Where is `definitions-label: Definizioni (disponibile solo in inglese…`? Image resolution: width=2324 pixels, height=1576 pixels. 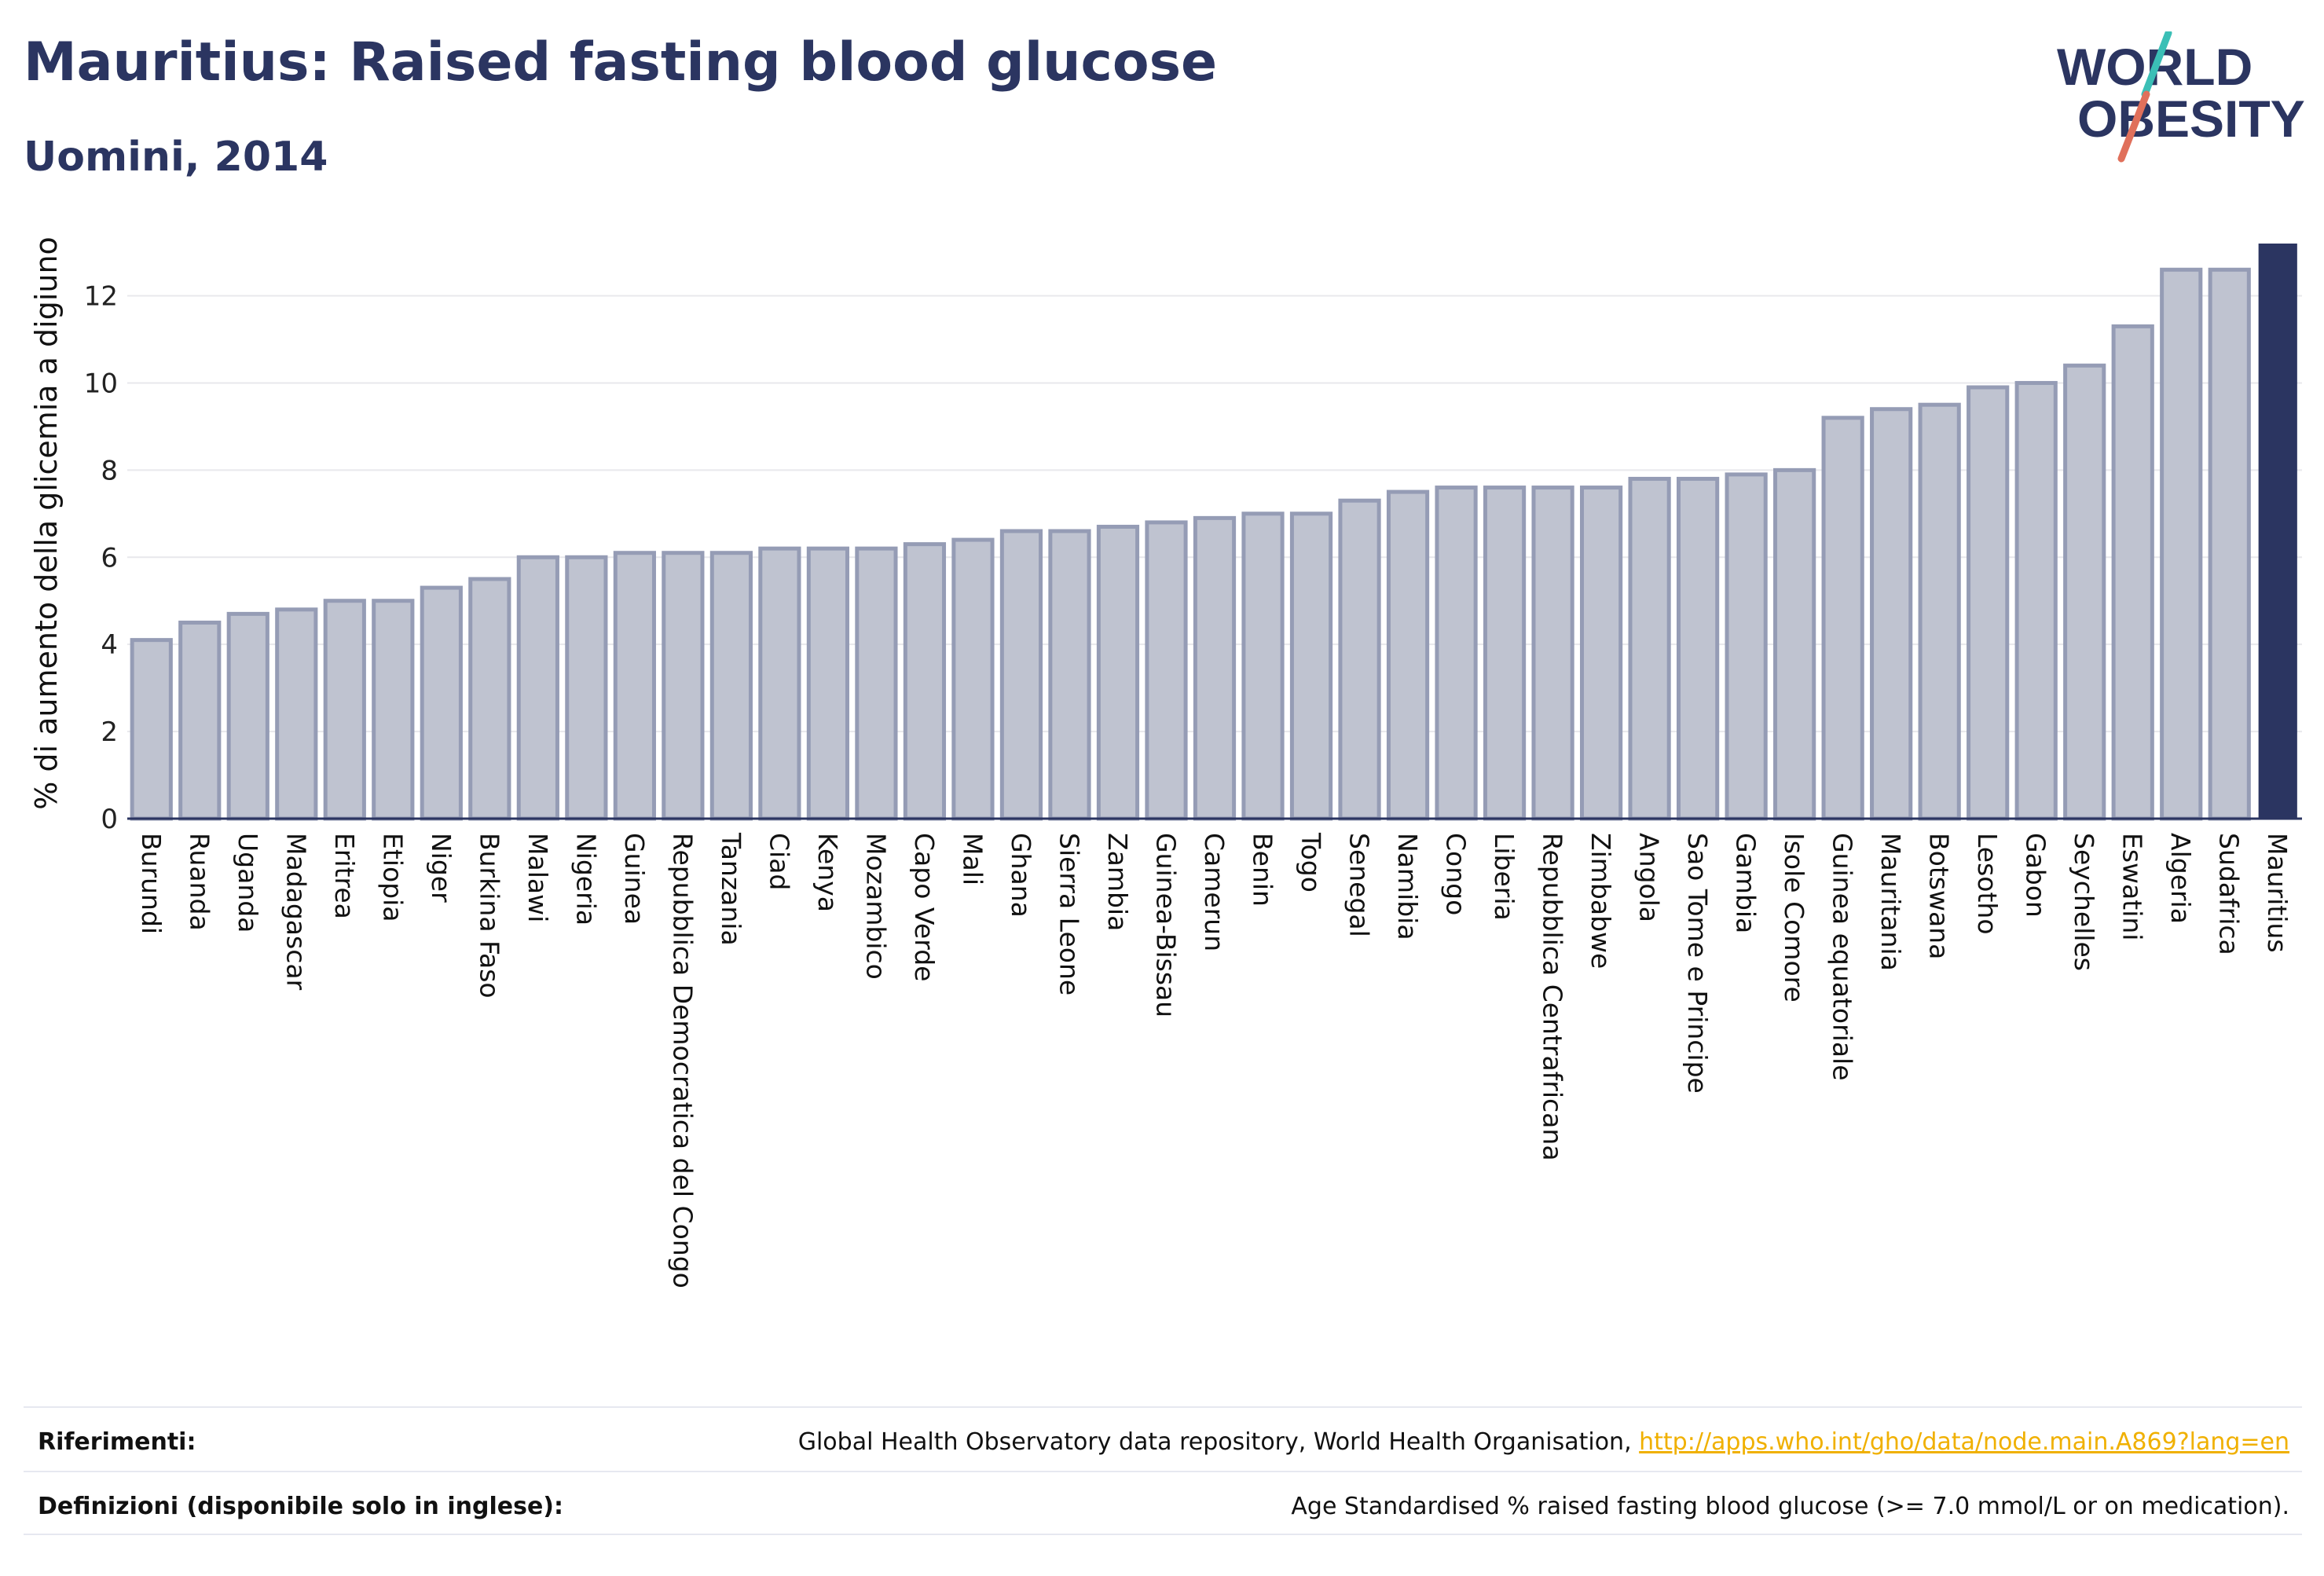 definitions-label: Definizioni (disponibile solo in inglese… is located at coordinates (300, 1506).